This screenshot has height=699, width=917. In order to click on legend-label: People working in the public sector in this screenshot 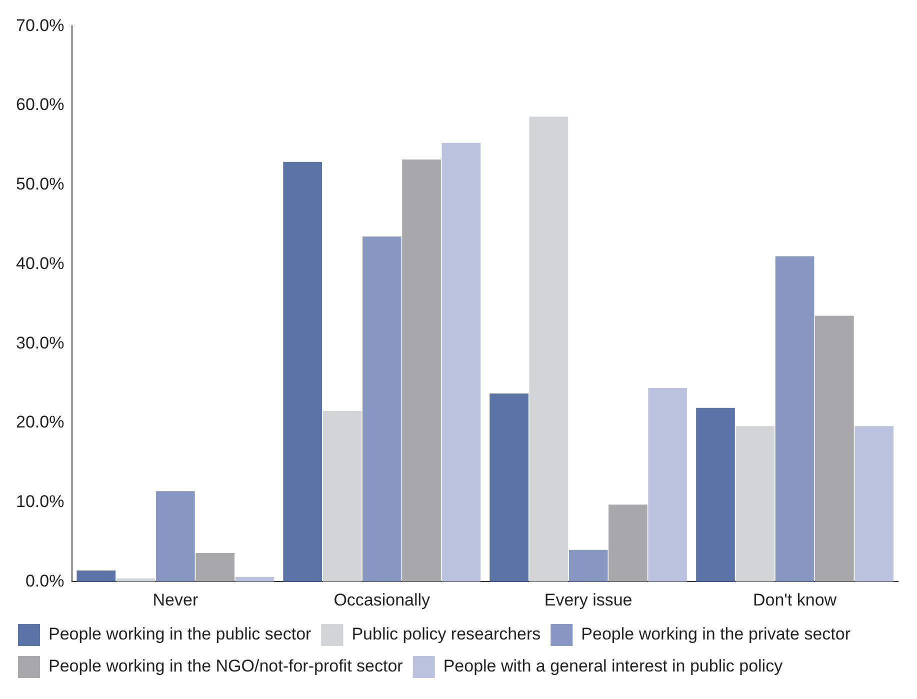, I will do `click(180, 634)`.